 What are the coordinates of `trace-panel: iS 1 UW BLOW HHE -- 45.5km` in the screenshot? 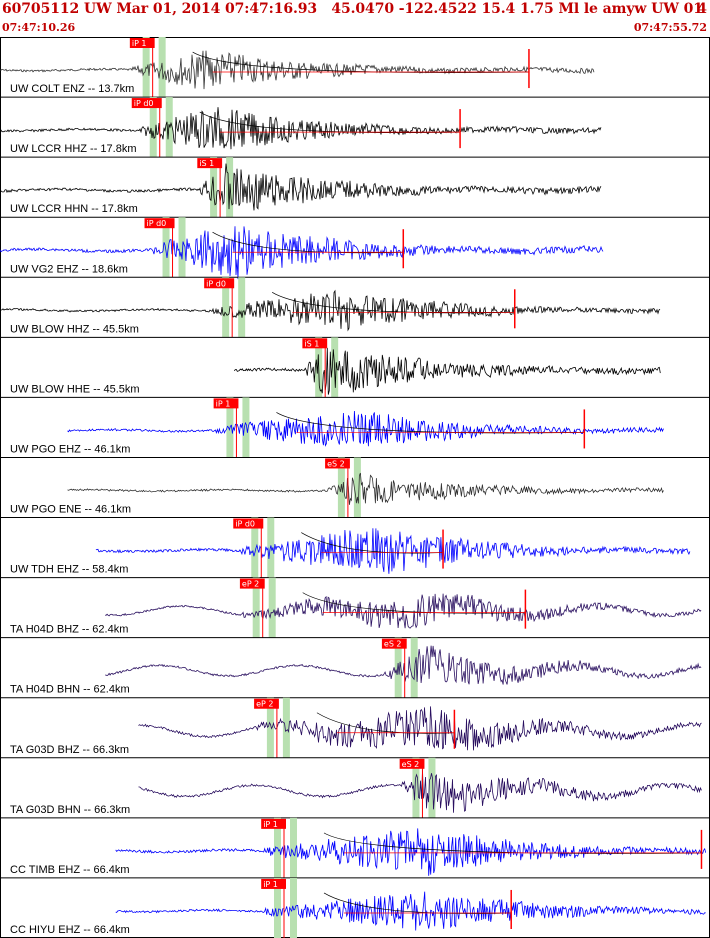 It's located at (355, 367).